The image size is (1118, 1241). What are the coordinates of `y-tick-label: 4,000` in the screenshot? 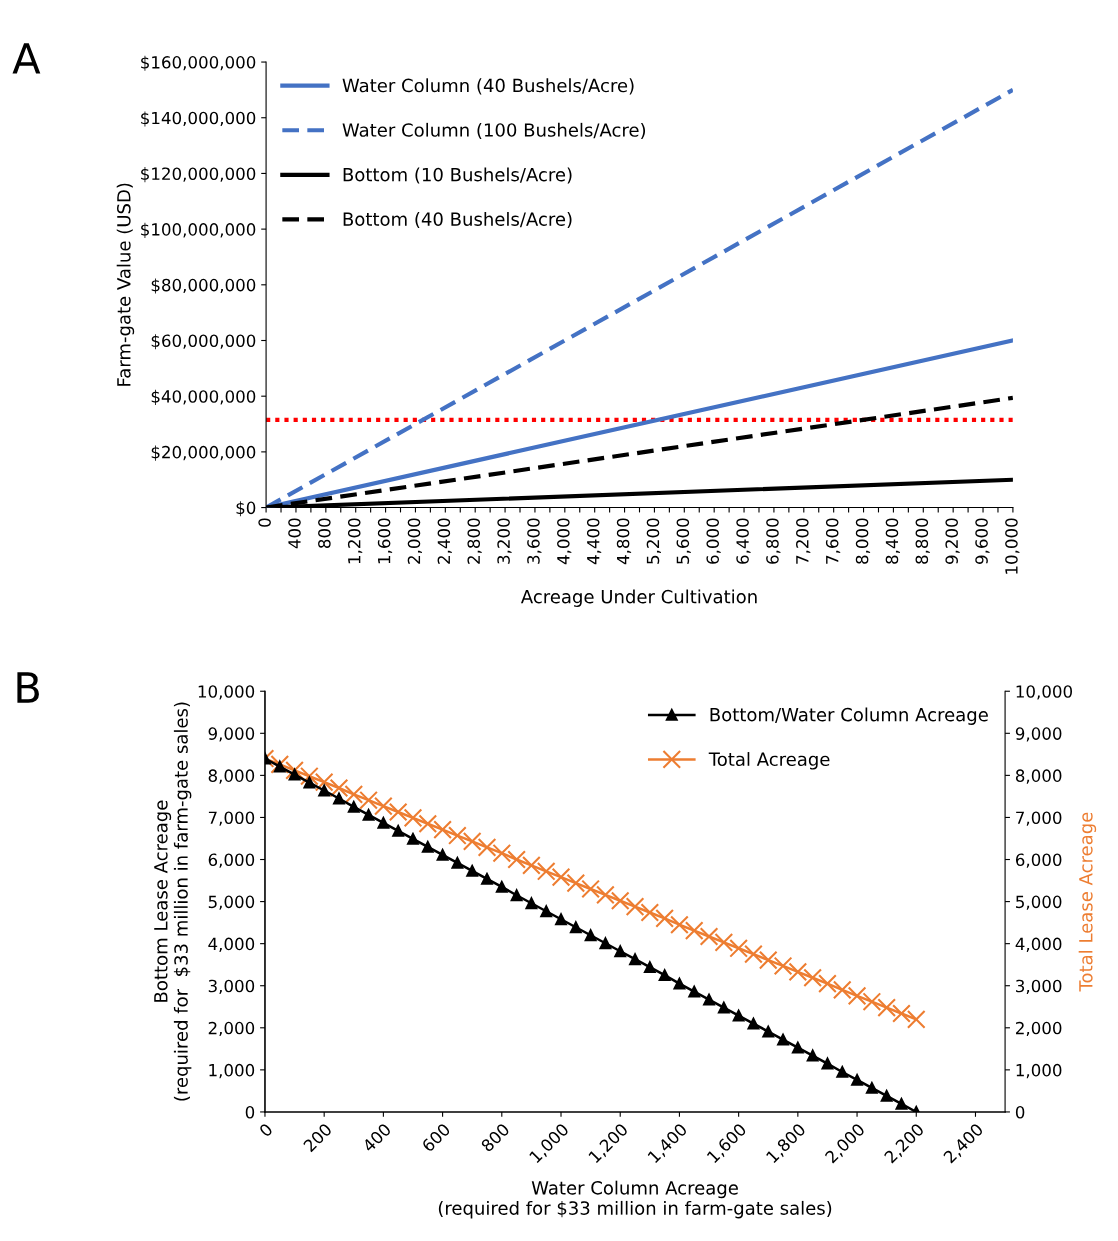 It's located at (231, 944).